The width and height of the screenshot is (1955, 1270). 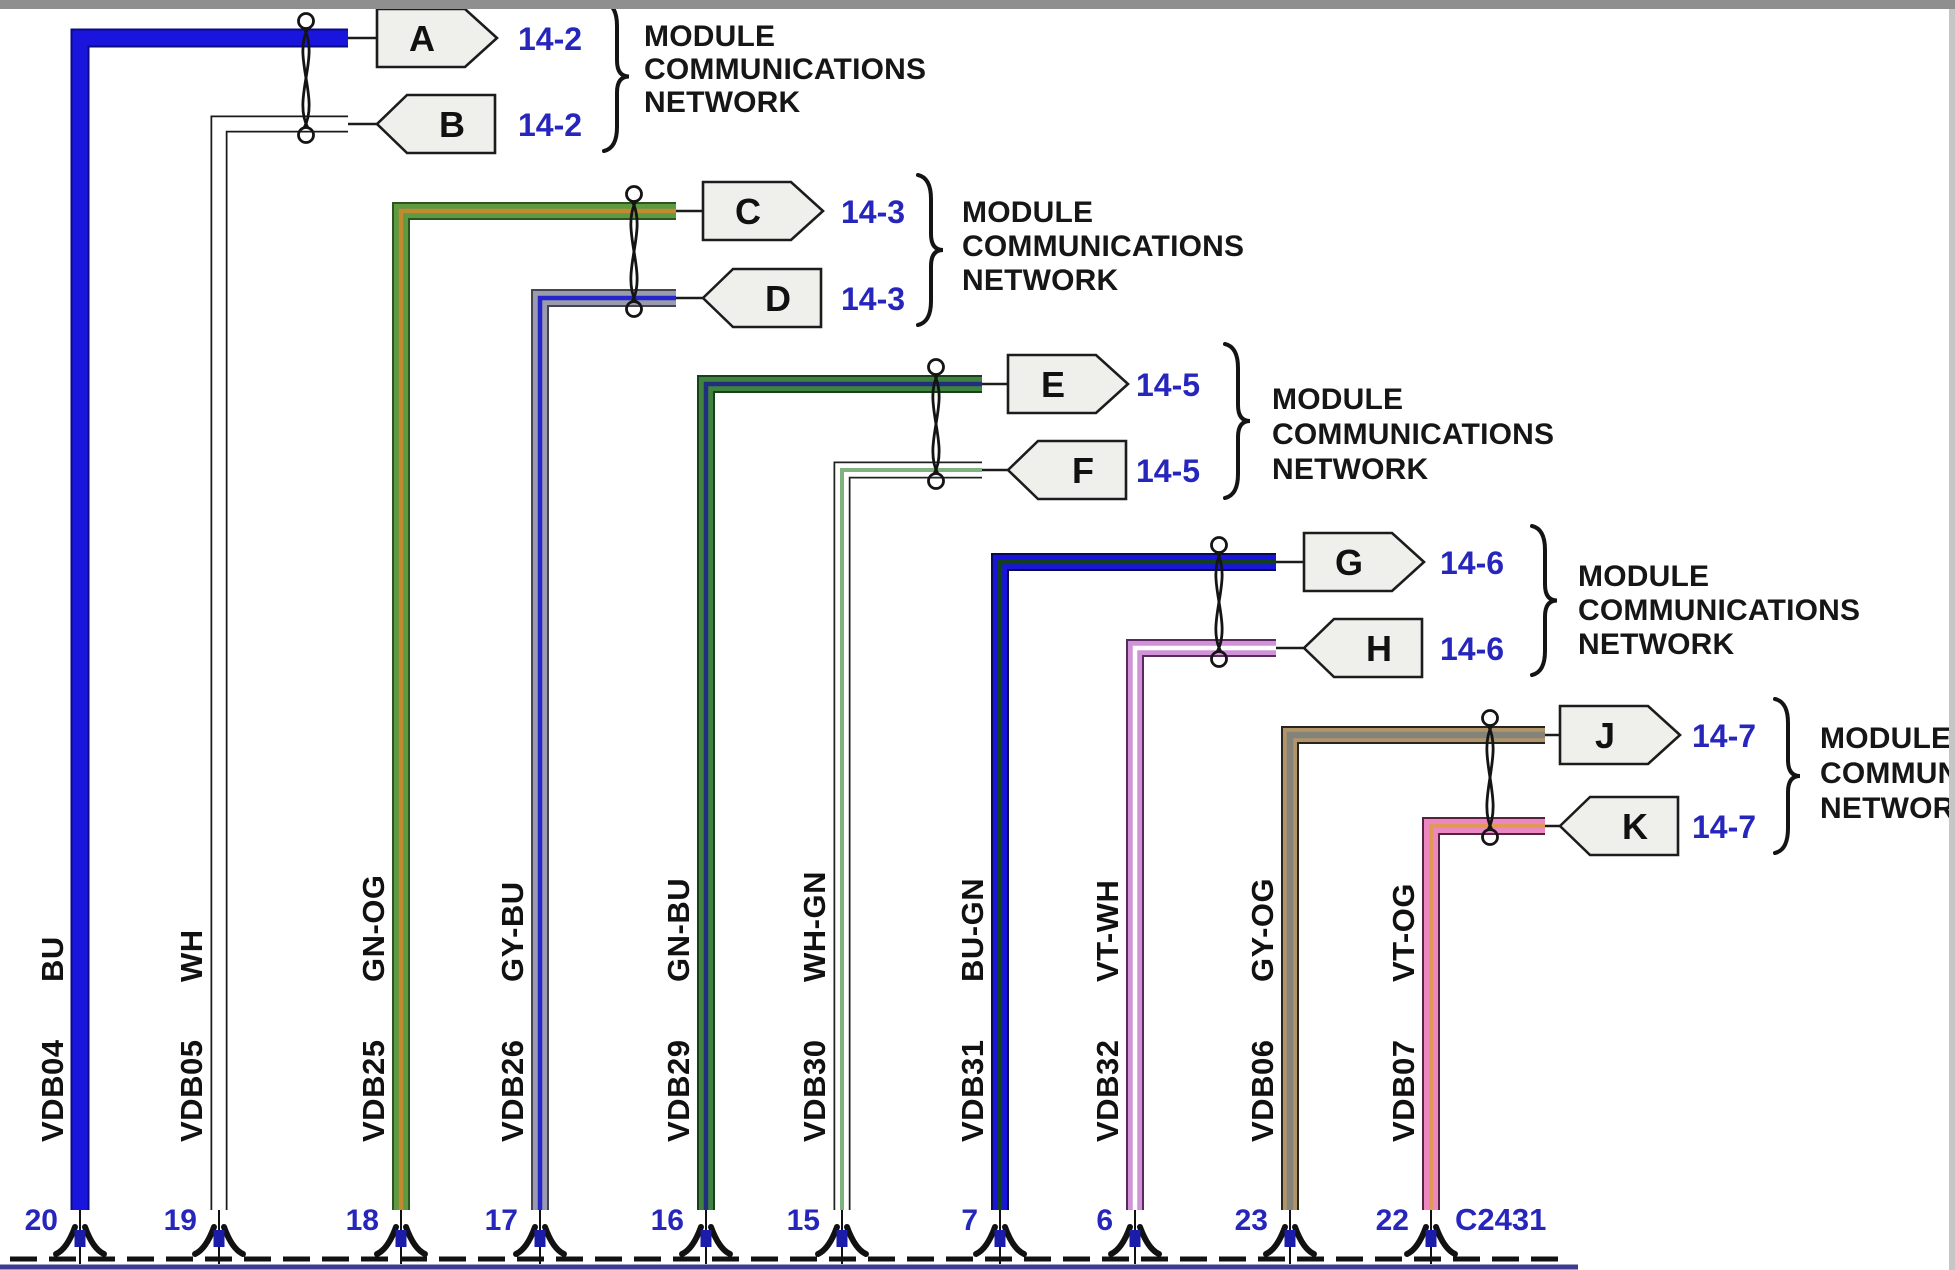 I want to click on pin-15-prong-right, so click(x=856, y=1240).